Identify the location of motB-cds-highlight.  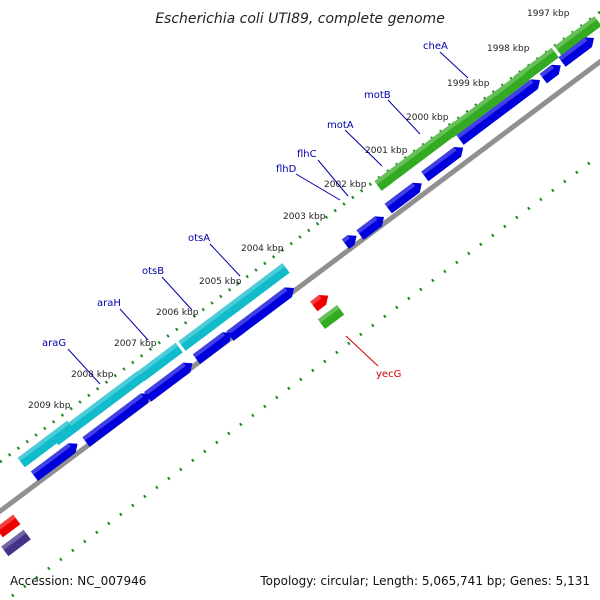
(495, 109).